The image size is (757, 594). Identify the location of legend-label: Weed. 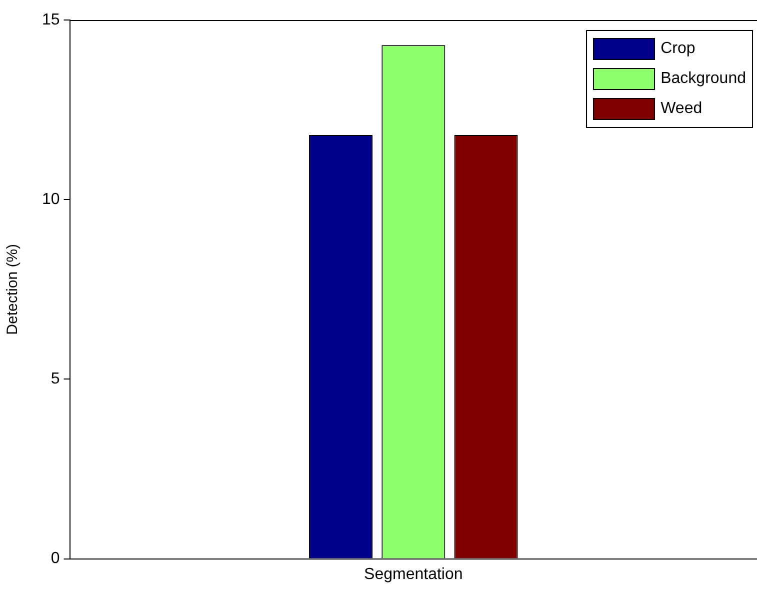
(681, 109).